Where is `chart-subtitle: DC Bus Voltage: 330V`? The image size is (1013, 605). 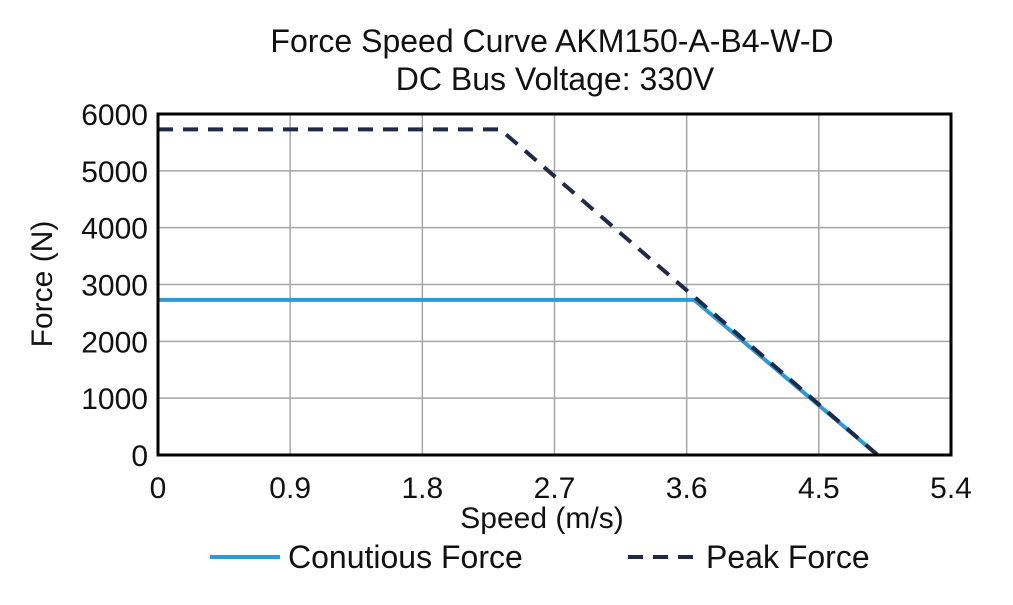 chart-subtitle: DC Bus Voltage: 330V is located at coordinates (555, 79).